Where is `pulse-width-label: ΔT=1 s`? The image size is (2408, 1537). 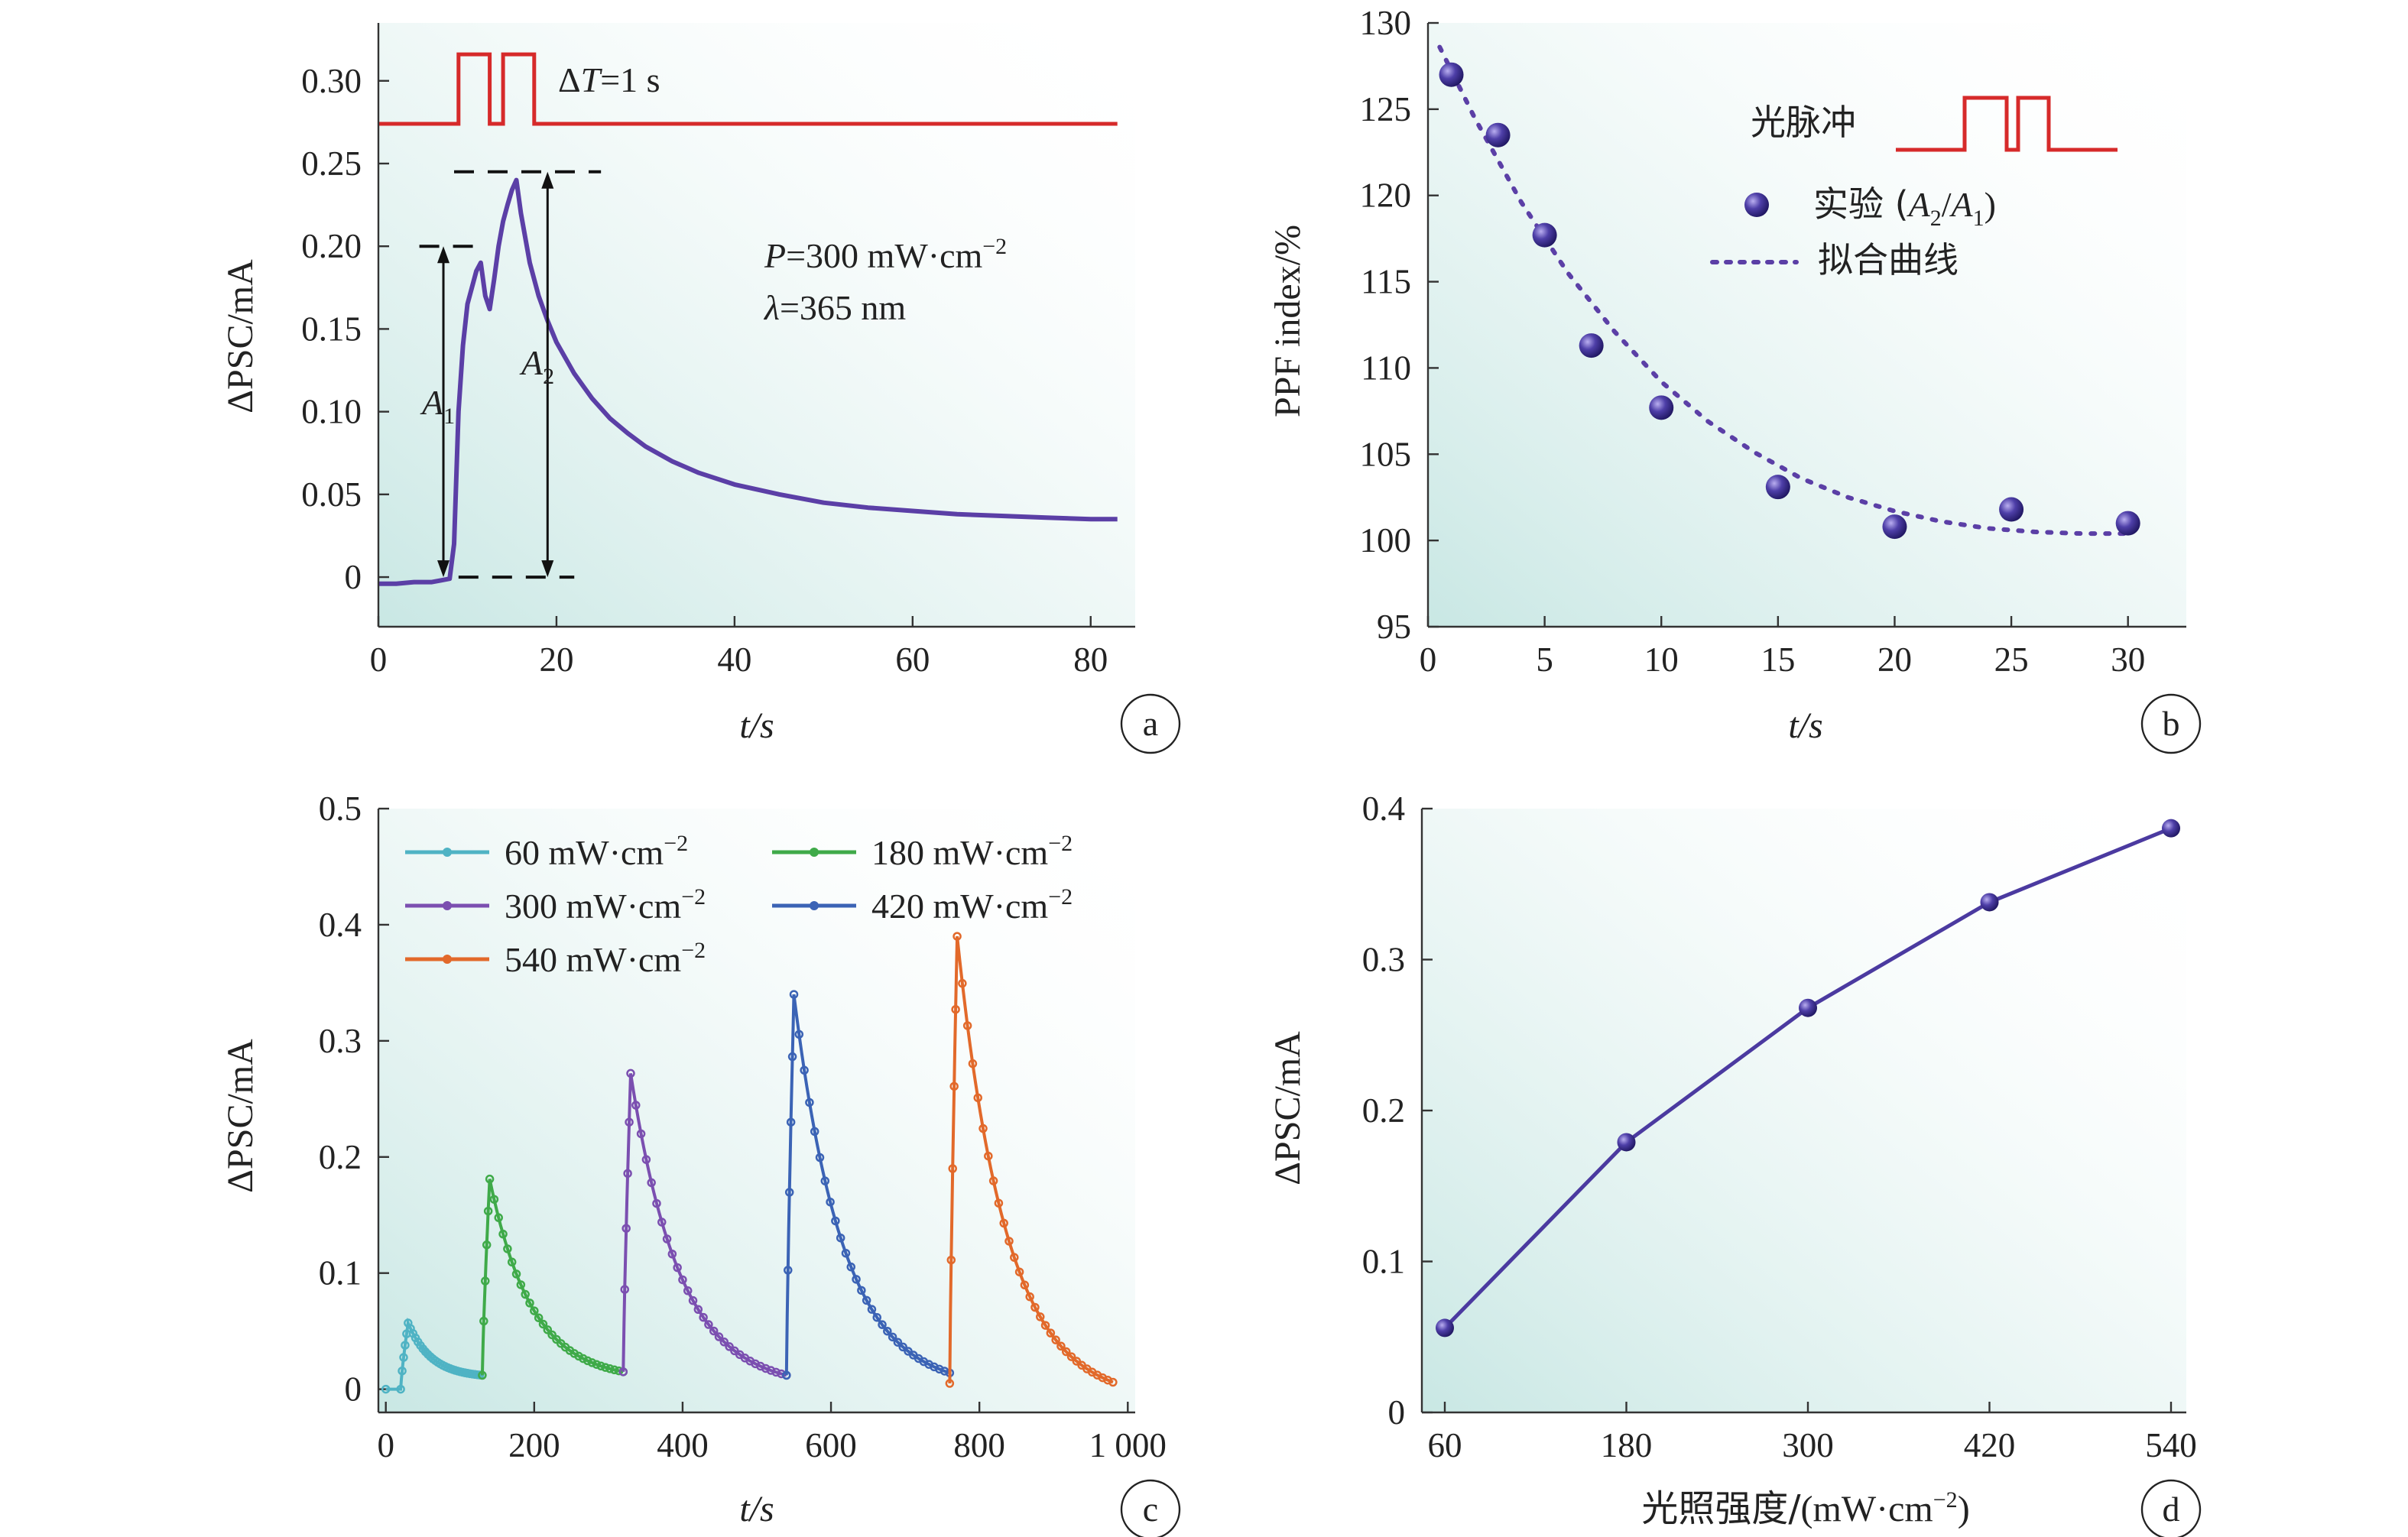
pulse-width-label: ΔT=1 s is located at coordinates (609, 79).